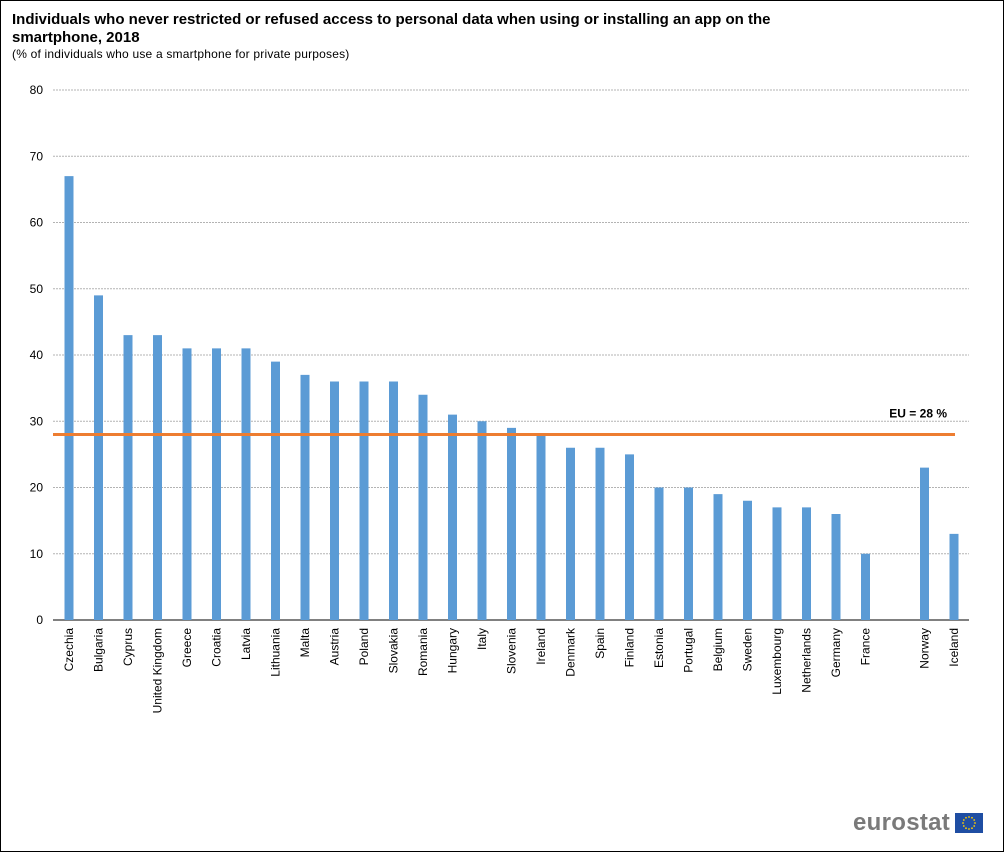 This screenshot has height=852, width=1004. I want to click on bar-malta, so click(305, 497).